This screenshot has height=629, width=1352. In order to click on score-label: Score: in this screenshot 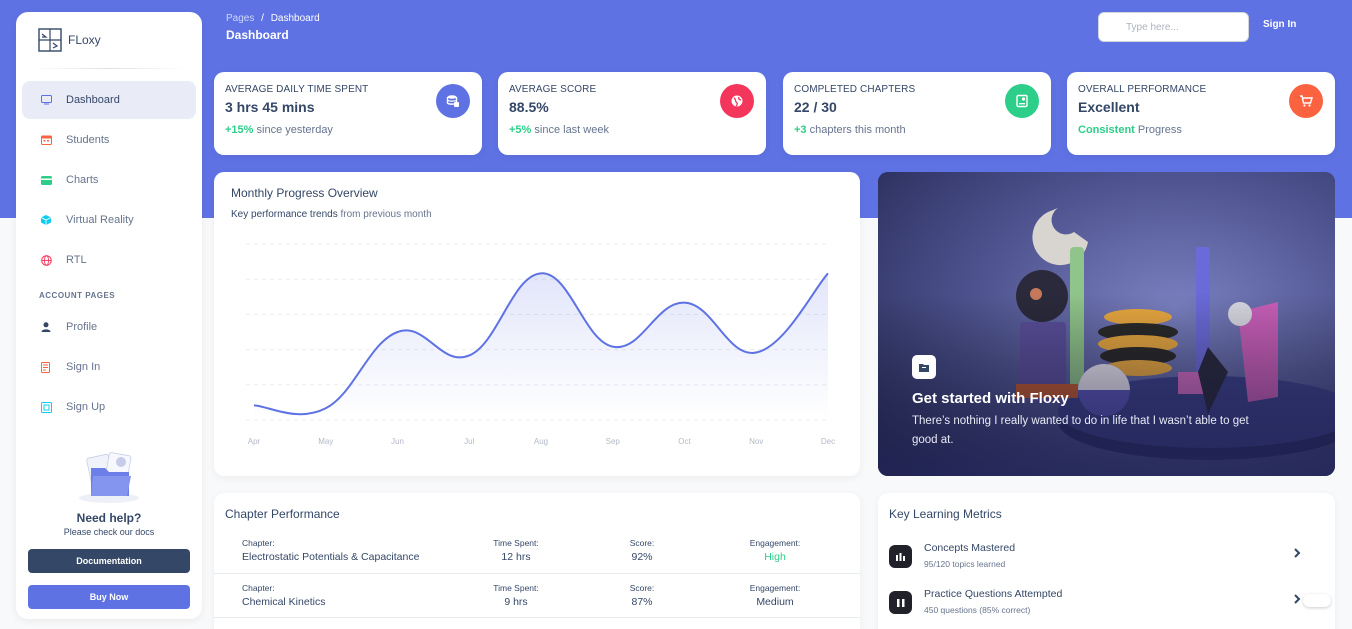, I will do `click(642, 588)`.